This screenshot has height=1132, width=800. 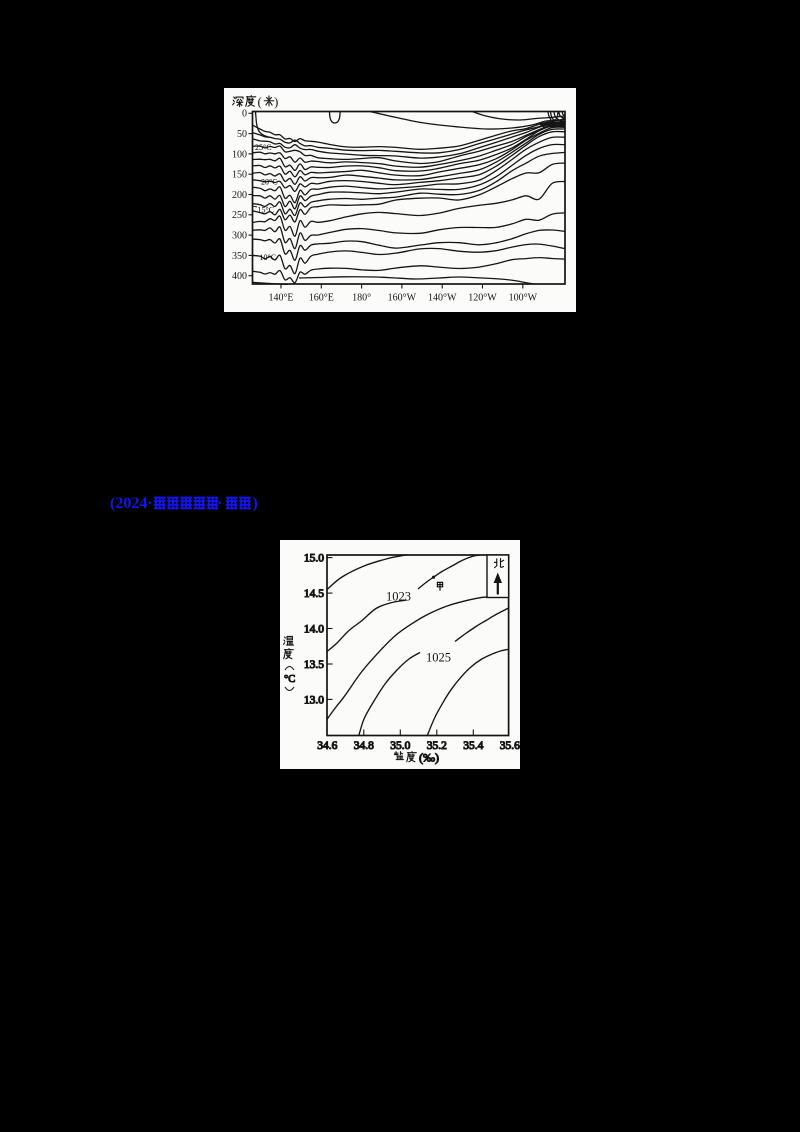 I want to click on svg-text: 13.0, so click(x=314, y=700).